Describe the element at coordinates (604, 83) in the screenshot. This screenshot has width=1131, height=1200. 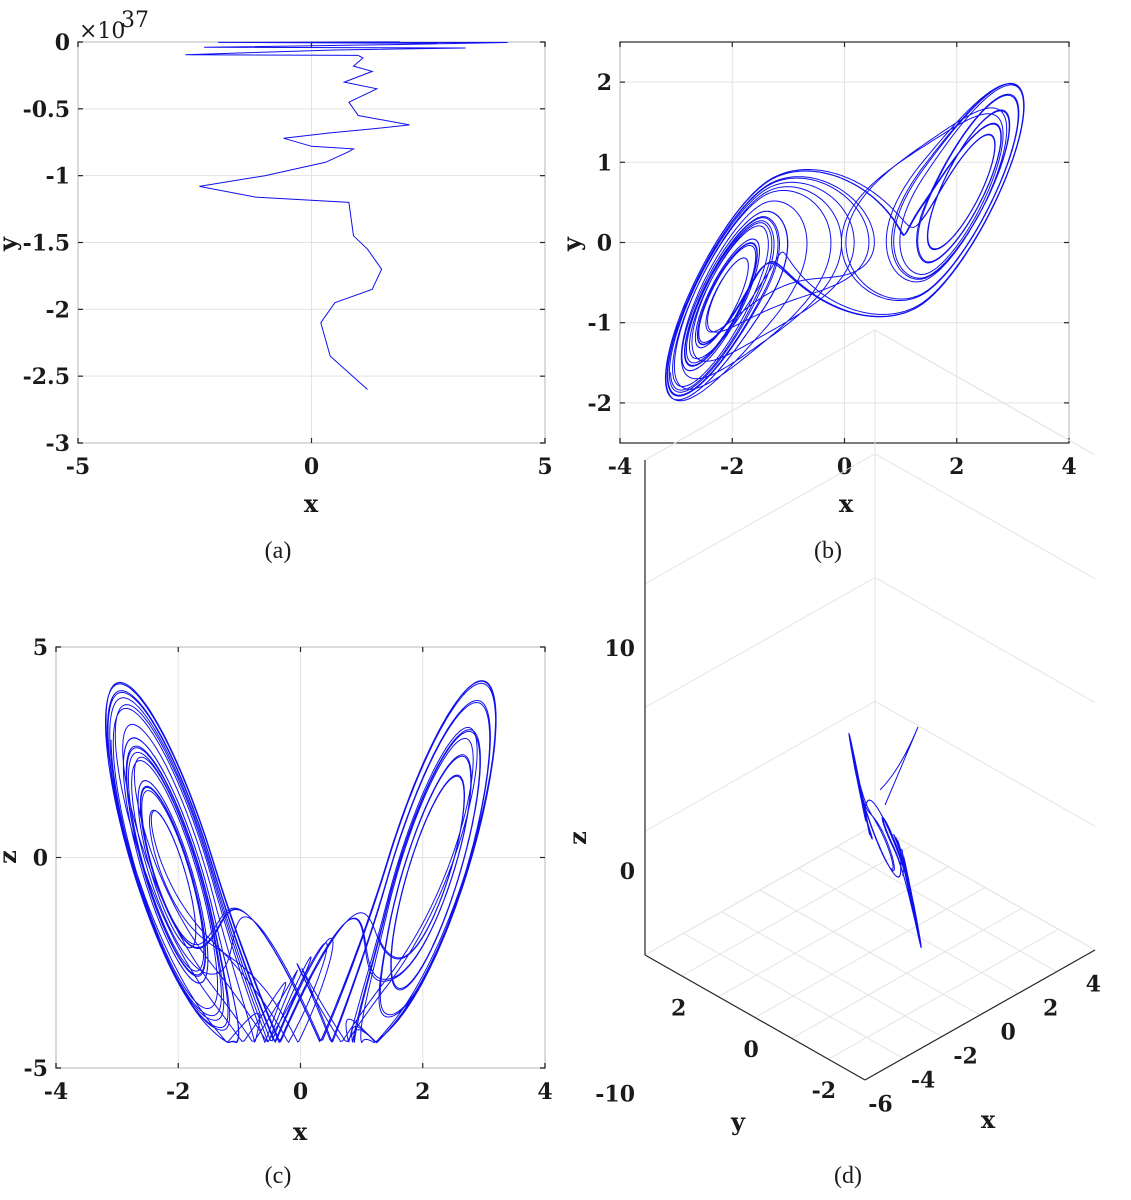
I see `y-tick-label: 2` at that location.